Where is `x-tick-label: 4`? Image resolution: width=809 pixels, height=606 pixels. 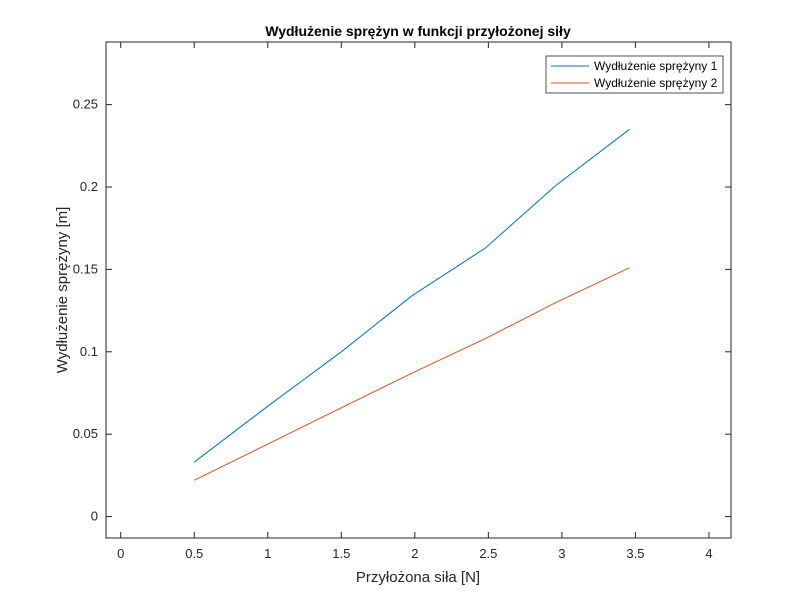 x-tick-label: 4 is located at coordinates (708, 553).